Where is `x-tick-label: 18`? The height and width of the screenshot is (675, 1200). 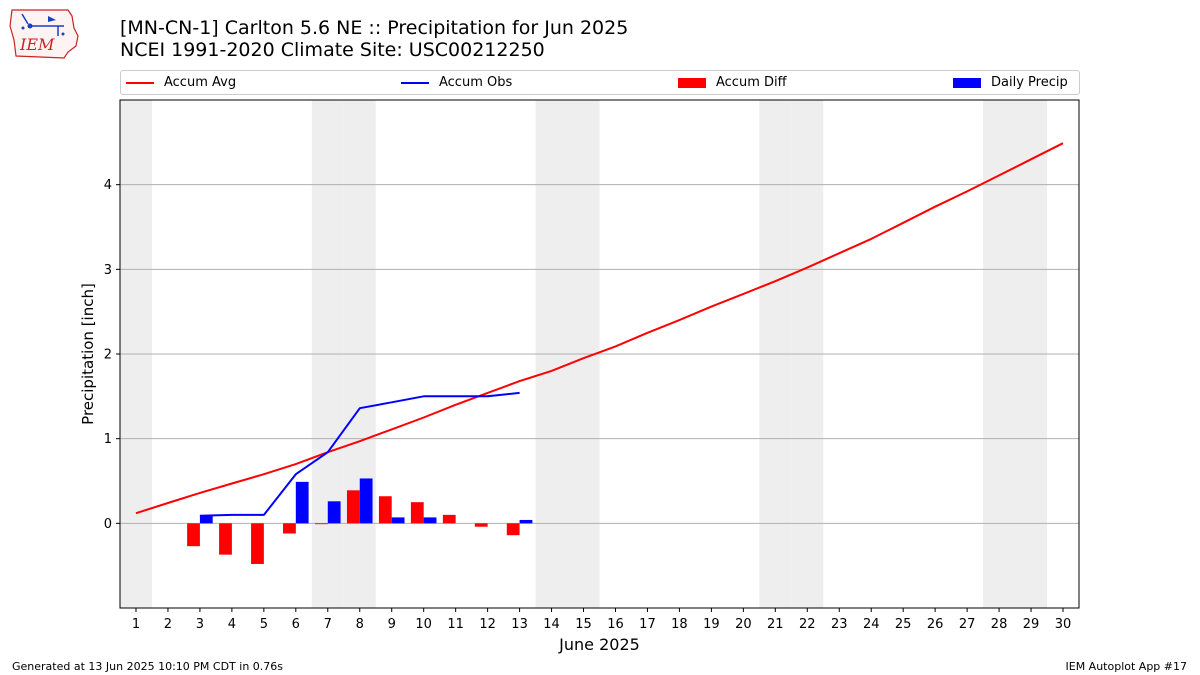 x-tick-label: 18 is located at coordinates (679, 624).